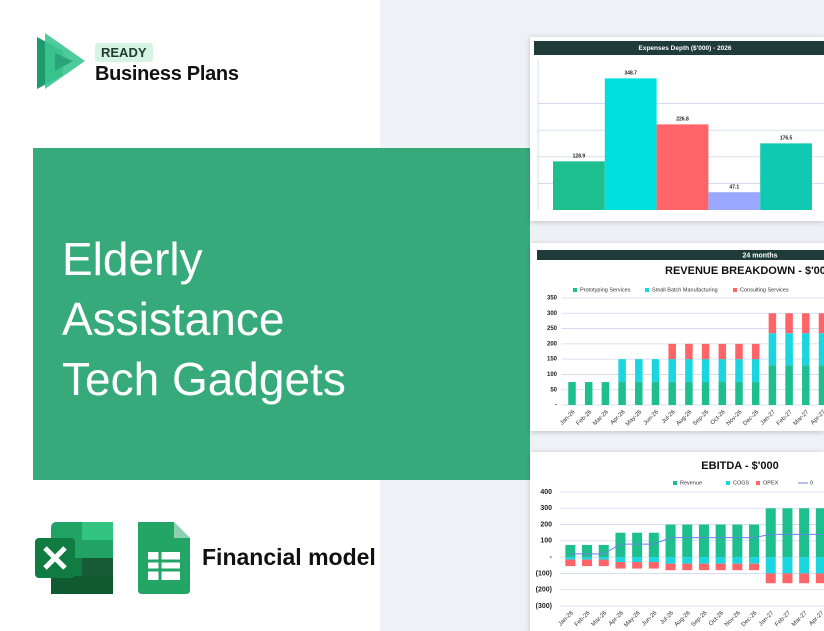 This screenshot has width=824, height=631. I want to click on y-tick-label: (100), so click(544, 573).